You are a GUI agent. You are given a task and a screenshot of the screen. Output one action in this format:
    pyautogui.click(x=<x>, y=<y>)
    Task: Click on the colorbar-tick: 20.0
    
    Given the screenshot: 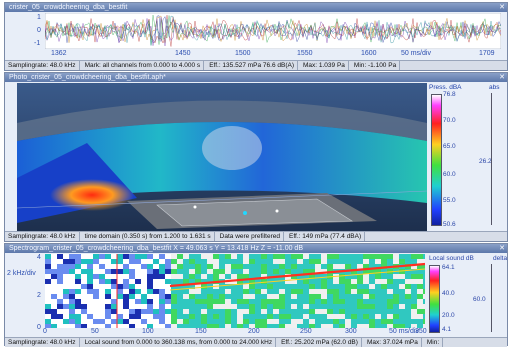 What is the action you would take?
    pyautogui.click(x=448, y=315)
    